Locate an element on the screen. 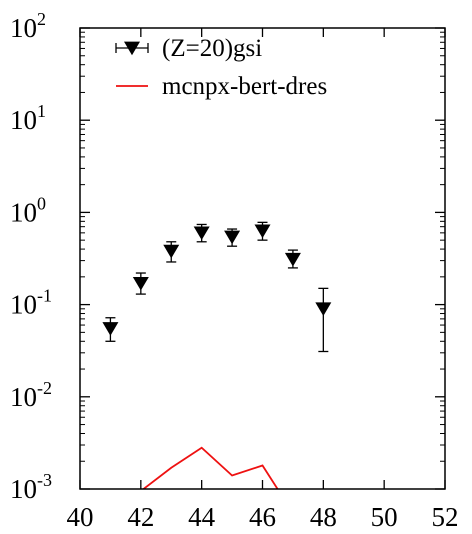  x-tick-label: 48 is located at coordinates (323, 517).